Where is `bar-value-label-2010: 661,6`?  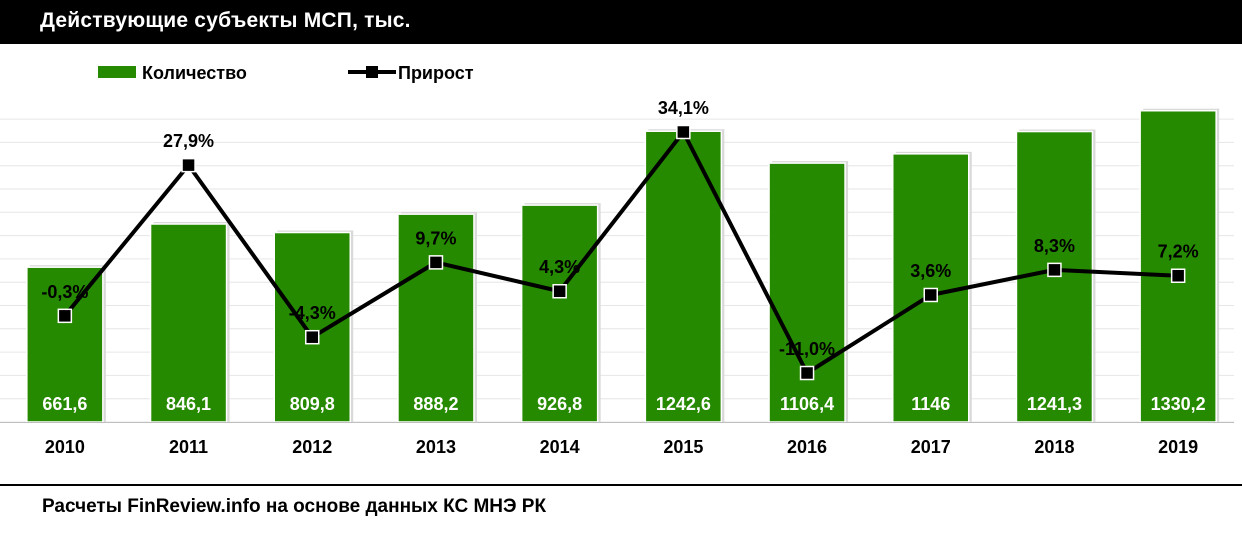 bar-value-label-2010: 661,6 is located at coordinates (64, 404).